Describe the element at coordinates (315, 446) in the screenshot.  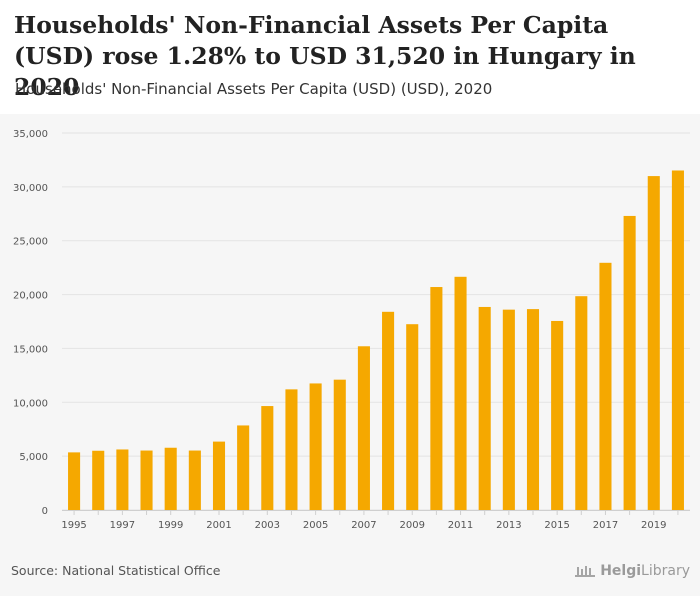
I see `bar-2005` at that location.